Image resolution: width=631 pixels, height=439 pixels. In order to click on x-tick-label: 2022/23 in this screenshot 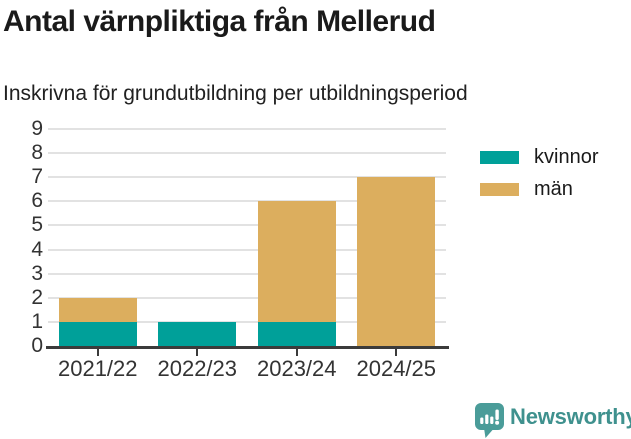, I will do `click(197, 368)`.